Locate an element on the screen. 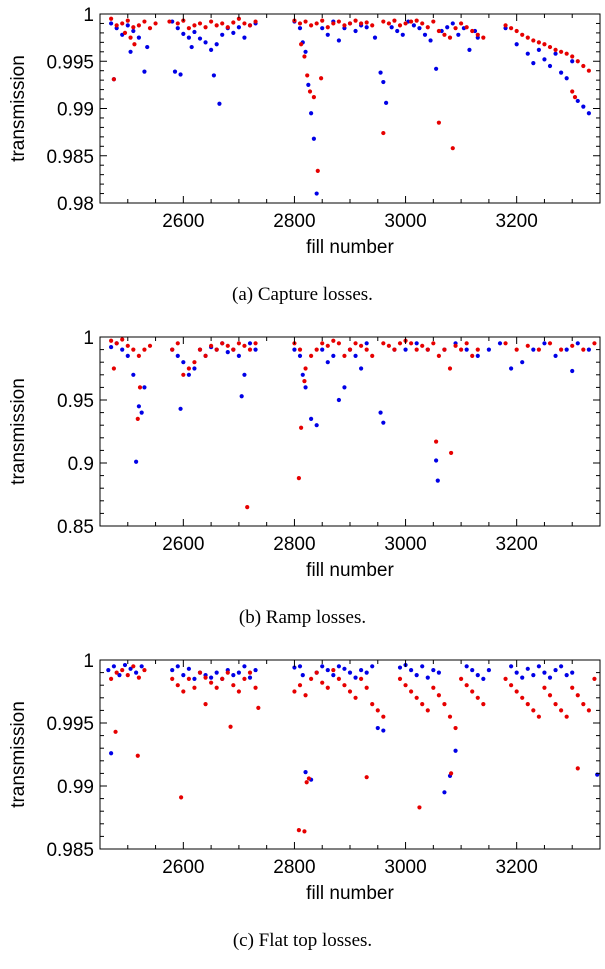 This screenshot has height=969, width=605. y-axis-label: transmission is located at coordinates (18, 754).